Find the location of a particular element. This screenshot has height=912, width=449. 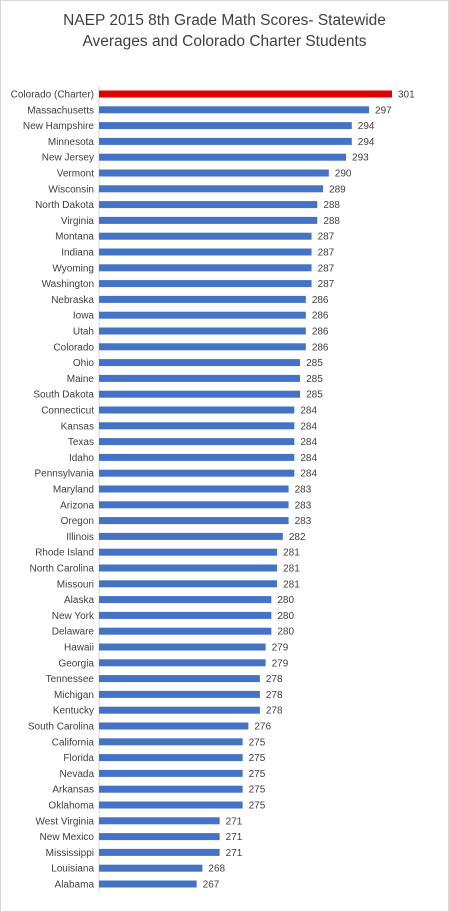

category-label: Massachusetts is located at coordinates (60, 110).